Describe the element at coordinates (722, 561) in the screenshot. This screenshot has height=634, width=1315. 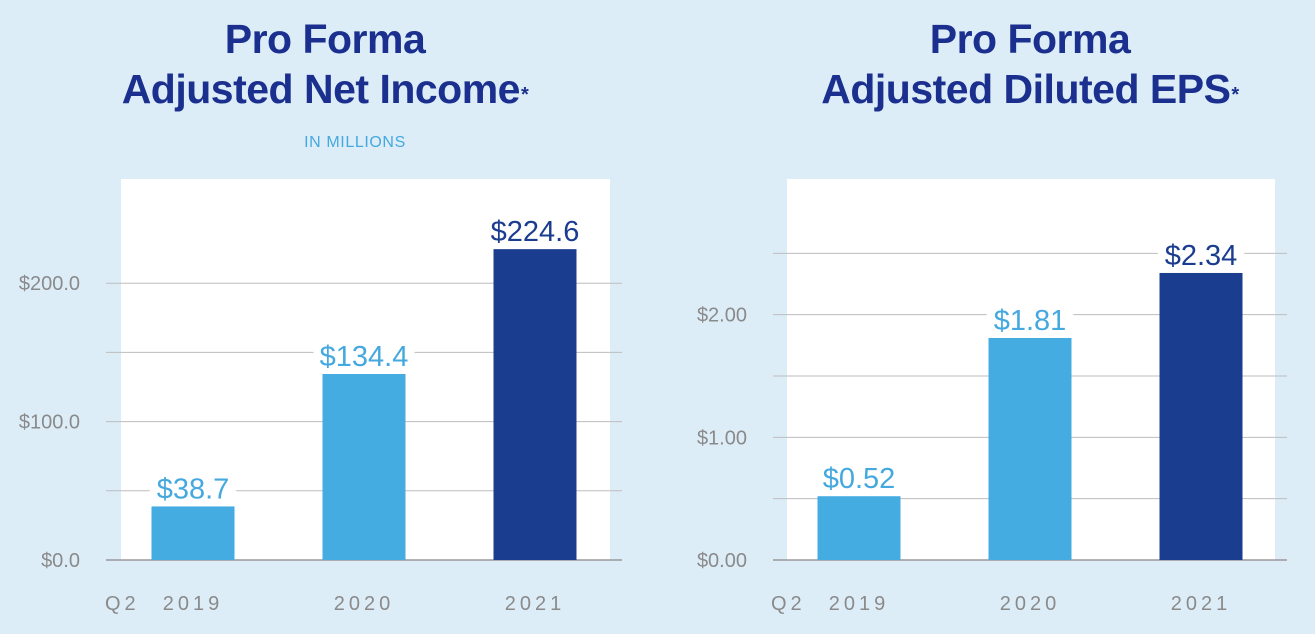
I see `eps-y-tick-label: $0.00` at that location.